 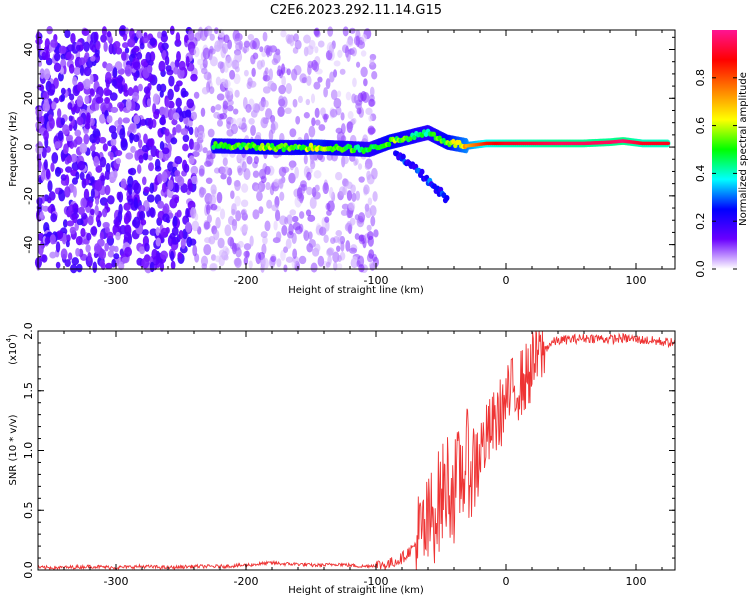 I want to click on x-tick-label: -300, so click(x=116, y=280).